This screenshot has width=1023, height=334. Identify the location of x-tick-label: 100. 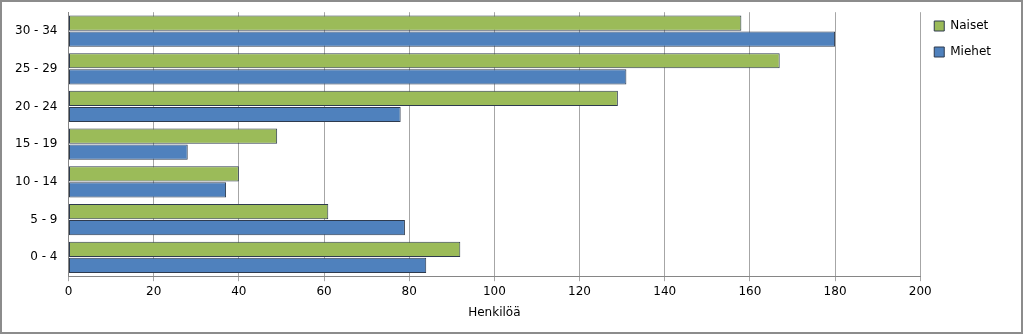
(494, 290).